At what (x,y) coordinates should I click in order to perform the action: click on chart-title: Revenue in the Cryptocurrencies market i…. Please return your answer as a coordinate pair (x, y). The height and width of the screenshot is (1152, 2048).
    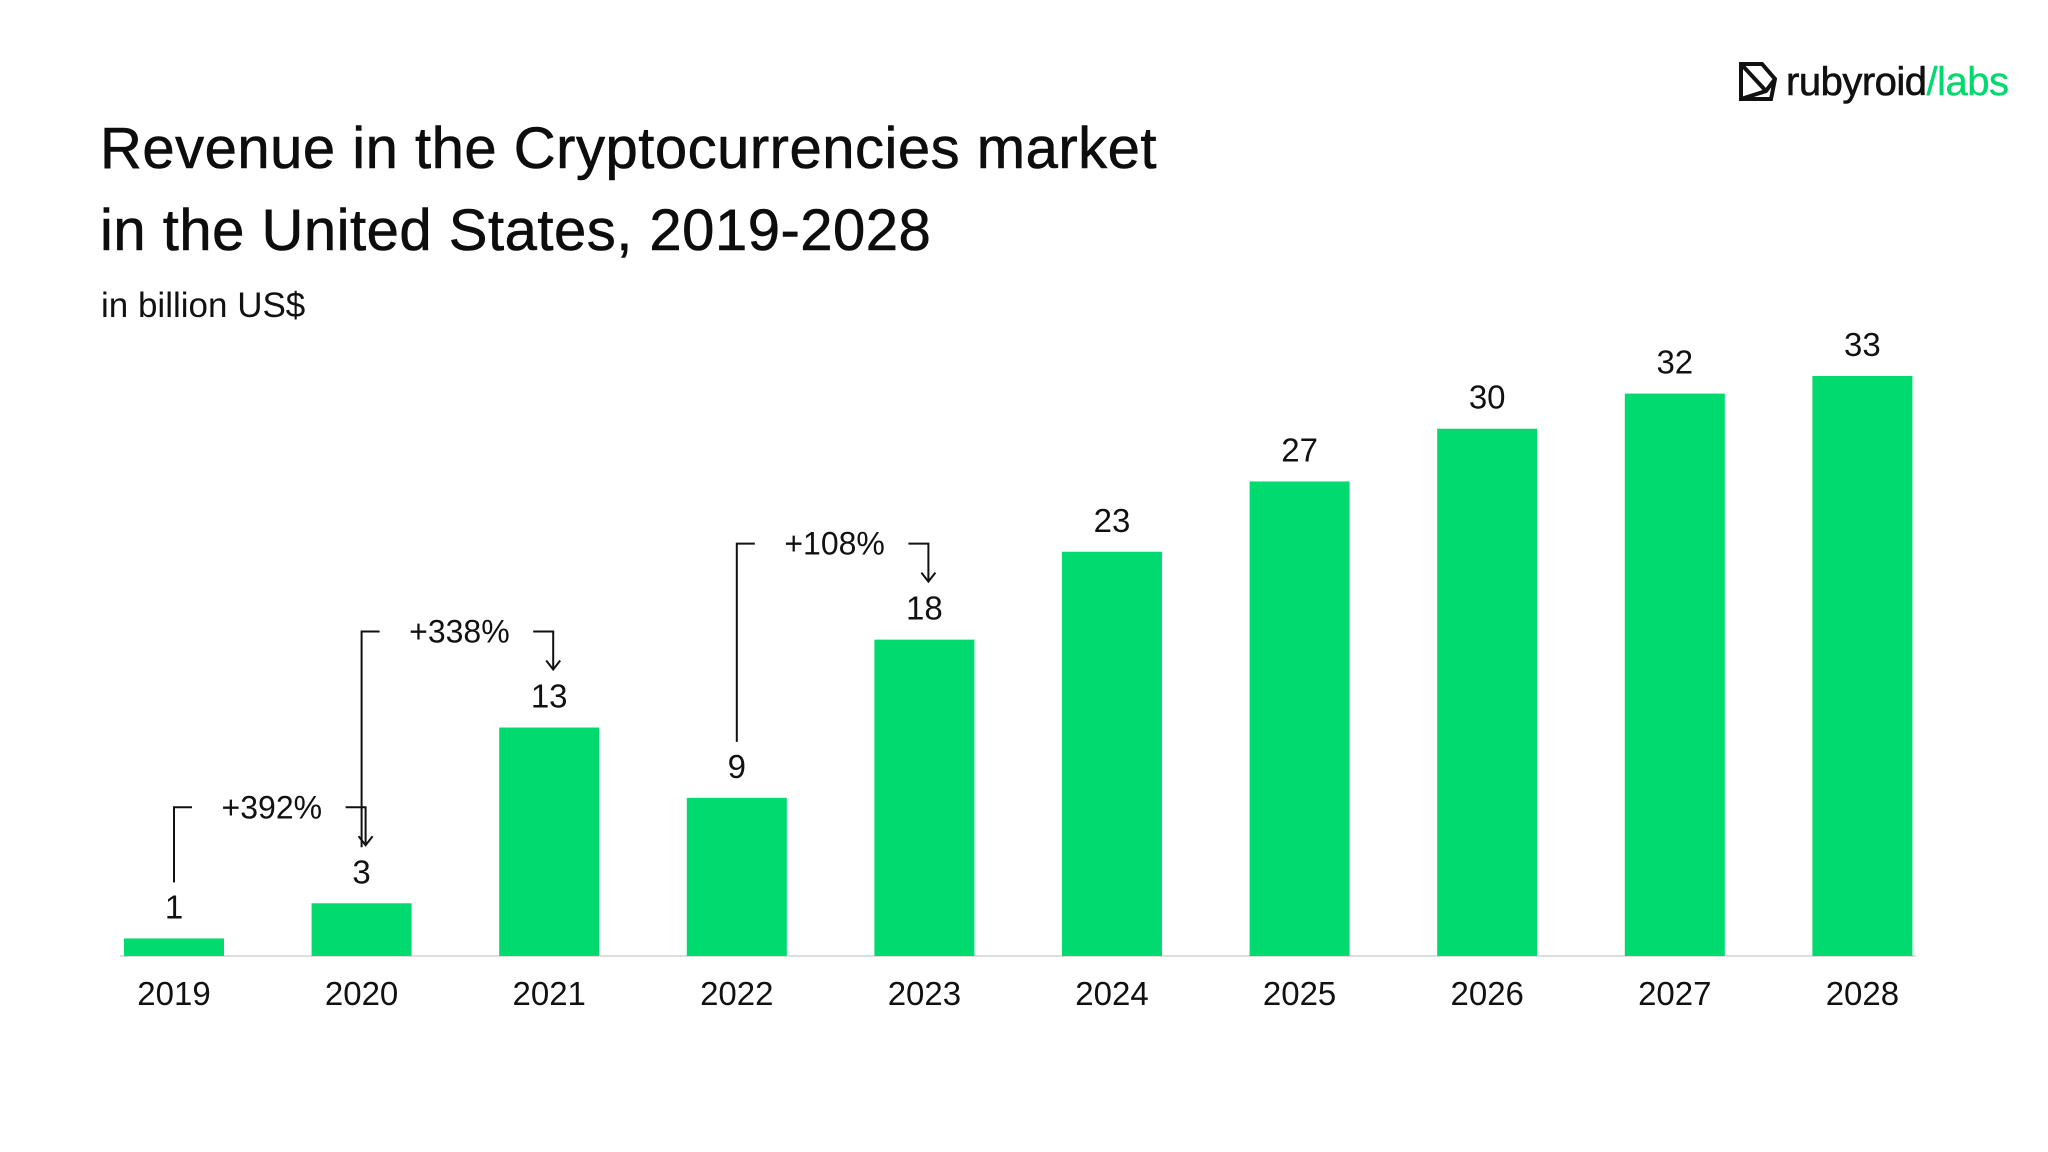
    Looking at the image, I should click on (628, 190).